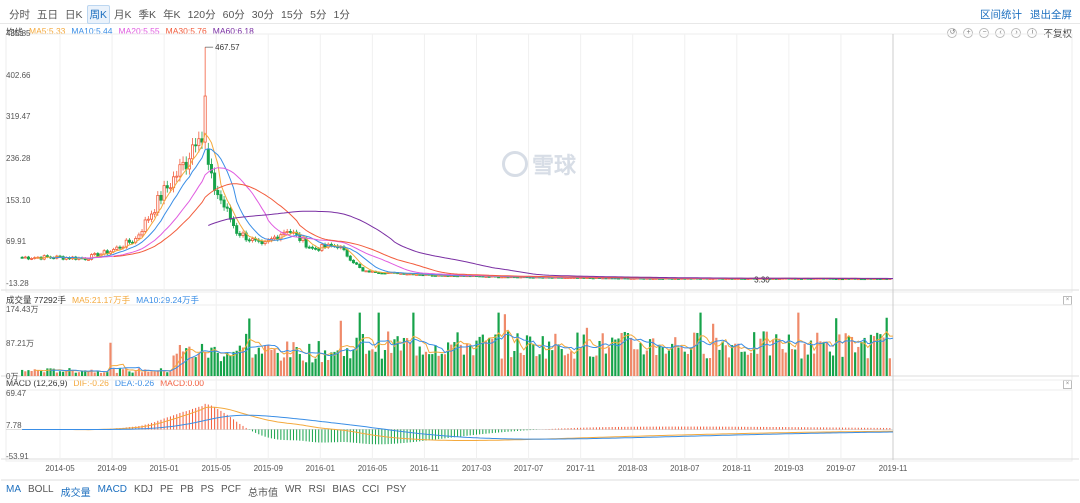  Describe the element at coordinates (17, 456) in the screenshot. I see `y-tick-label: -53.91` at that location.